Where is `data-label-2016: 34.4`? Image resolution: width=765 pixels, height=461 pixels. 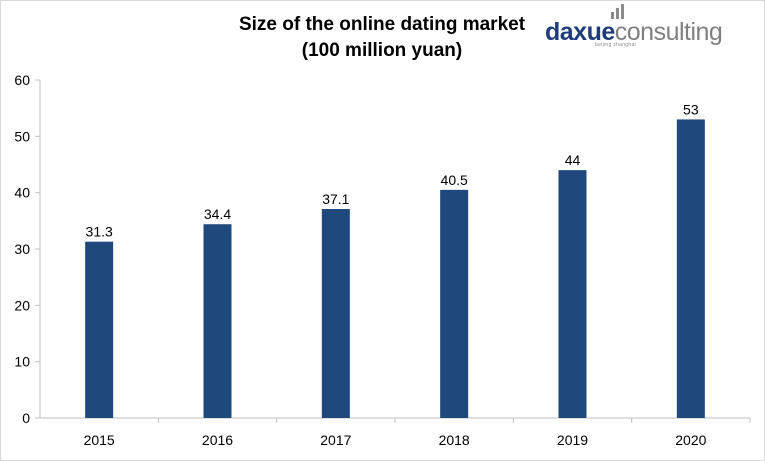 data-label-2016: 34.4 is located at coordinates (217, 214).